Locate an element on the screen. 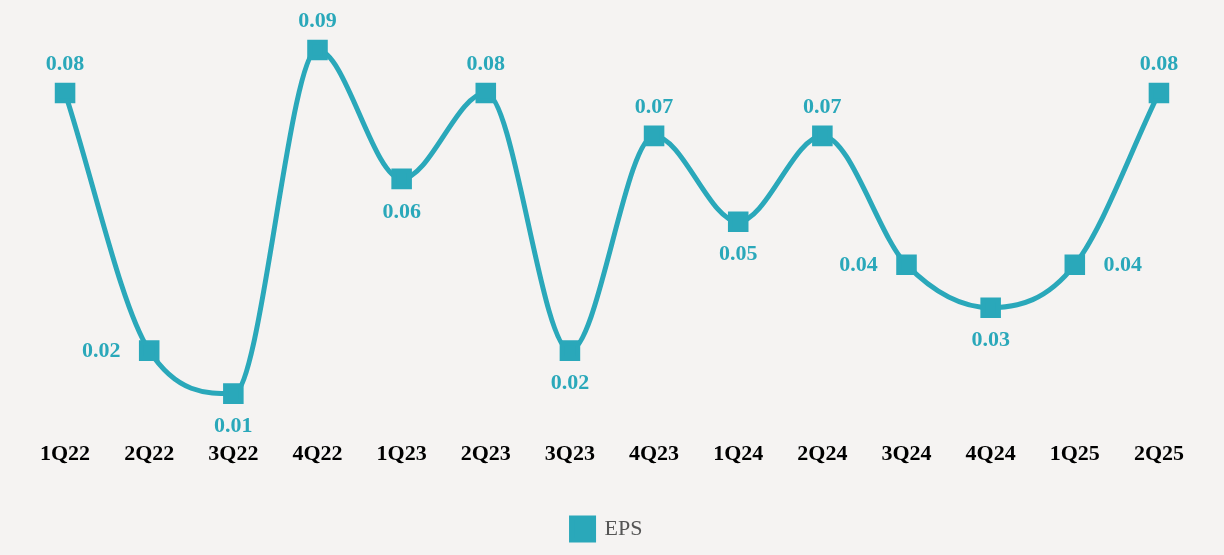 The width and height of the screenshot is (1224, 555). x-tick-label: 2Q24 is located at coordinates (822, 453).